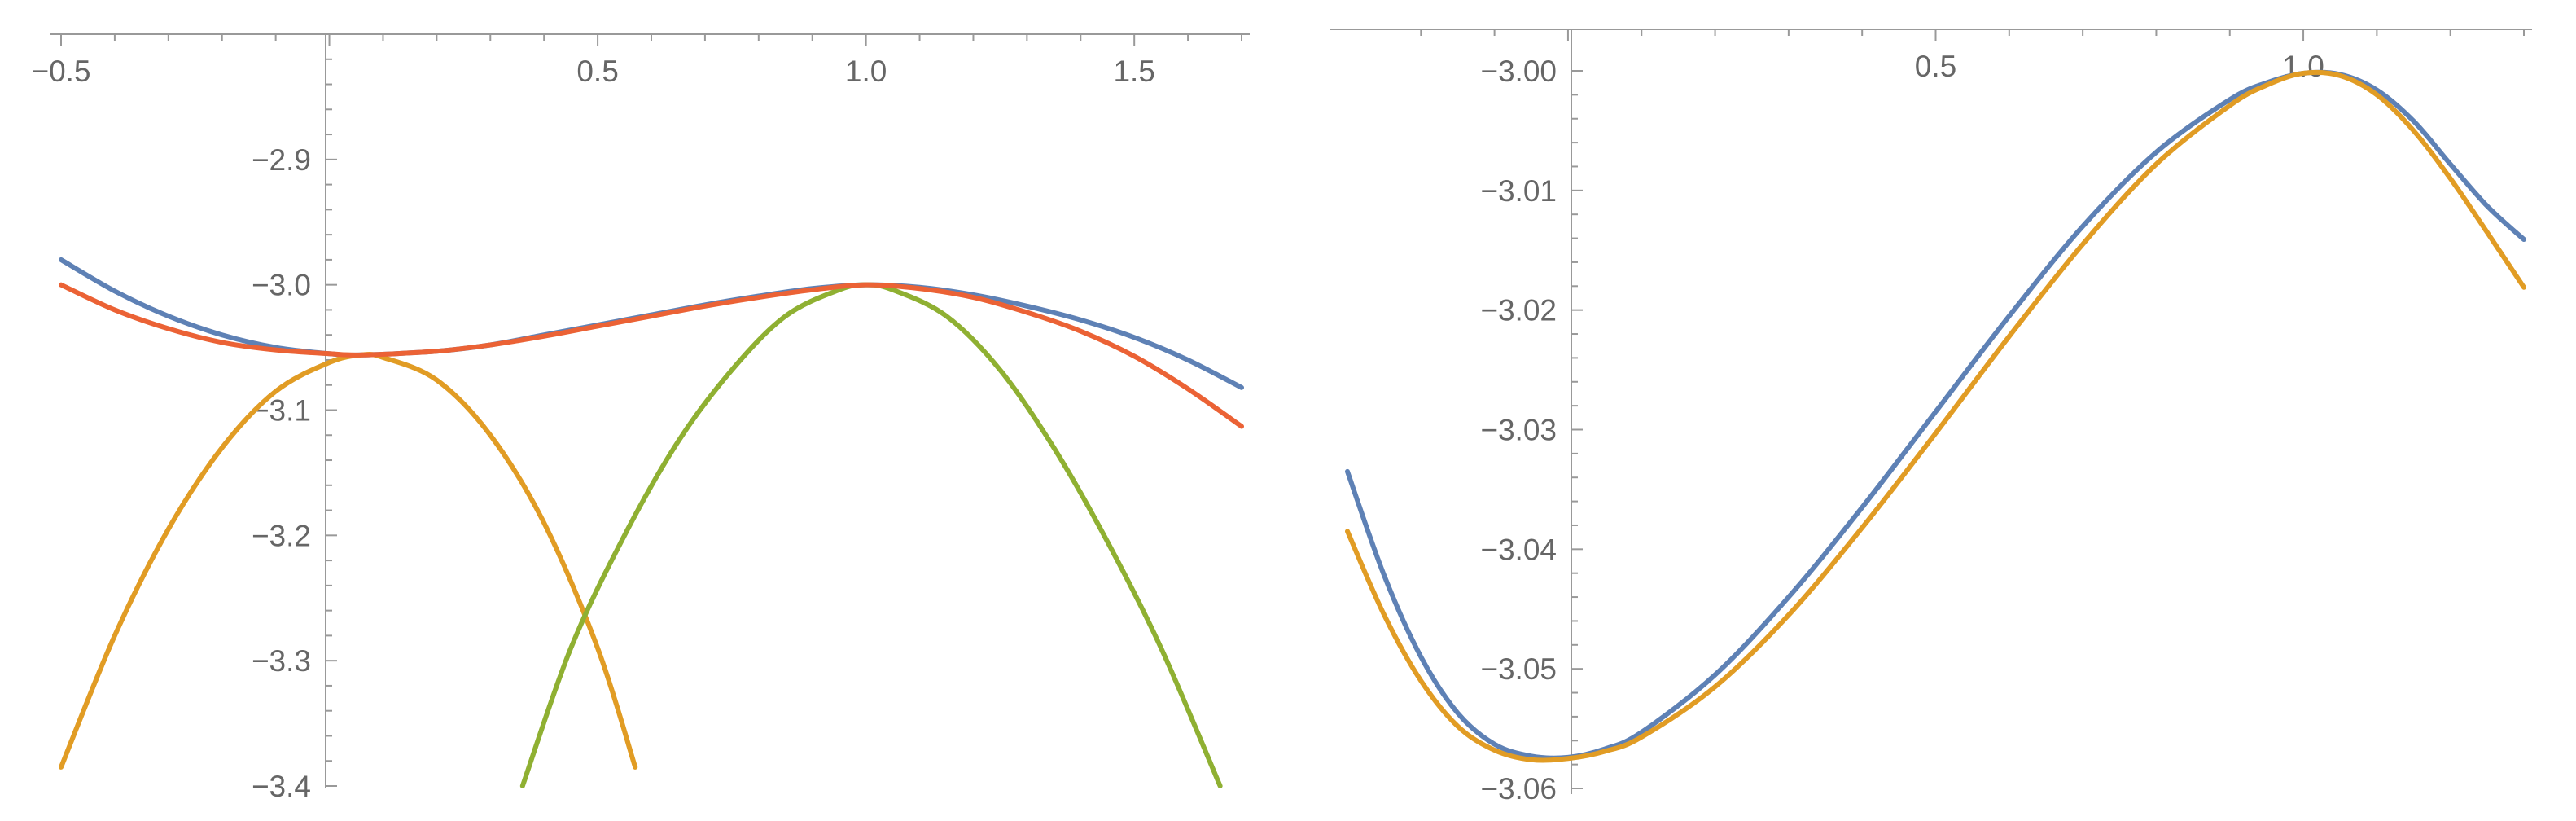 The height and width of the screenshot is (821, 2576). Describe the element at coordinates (1518, 430) in the screenshot. I see `y-tick-label: −3.03` at that location.